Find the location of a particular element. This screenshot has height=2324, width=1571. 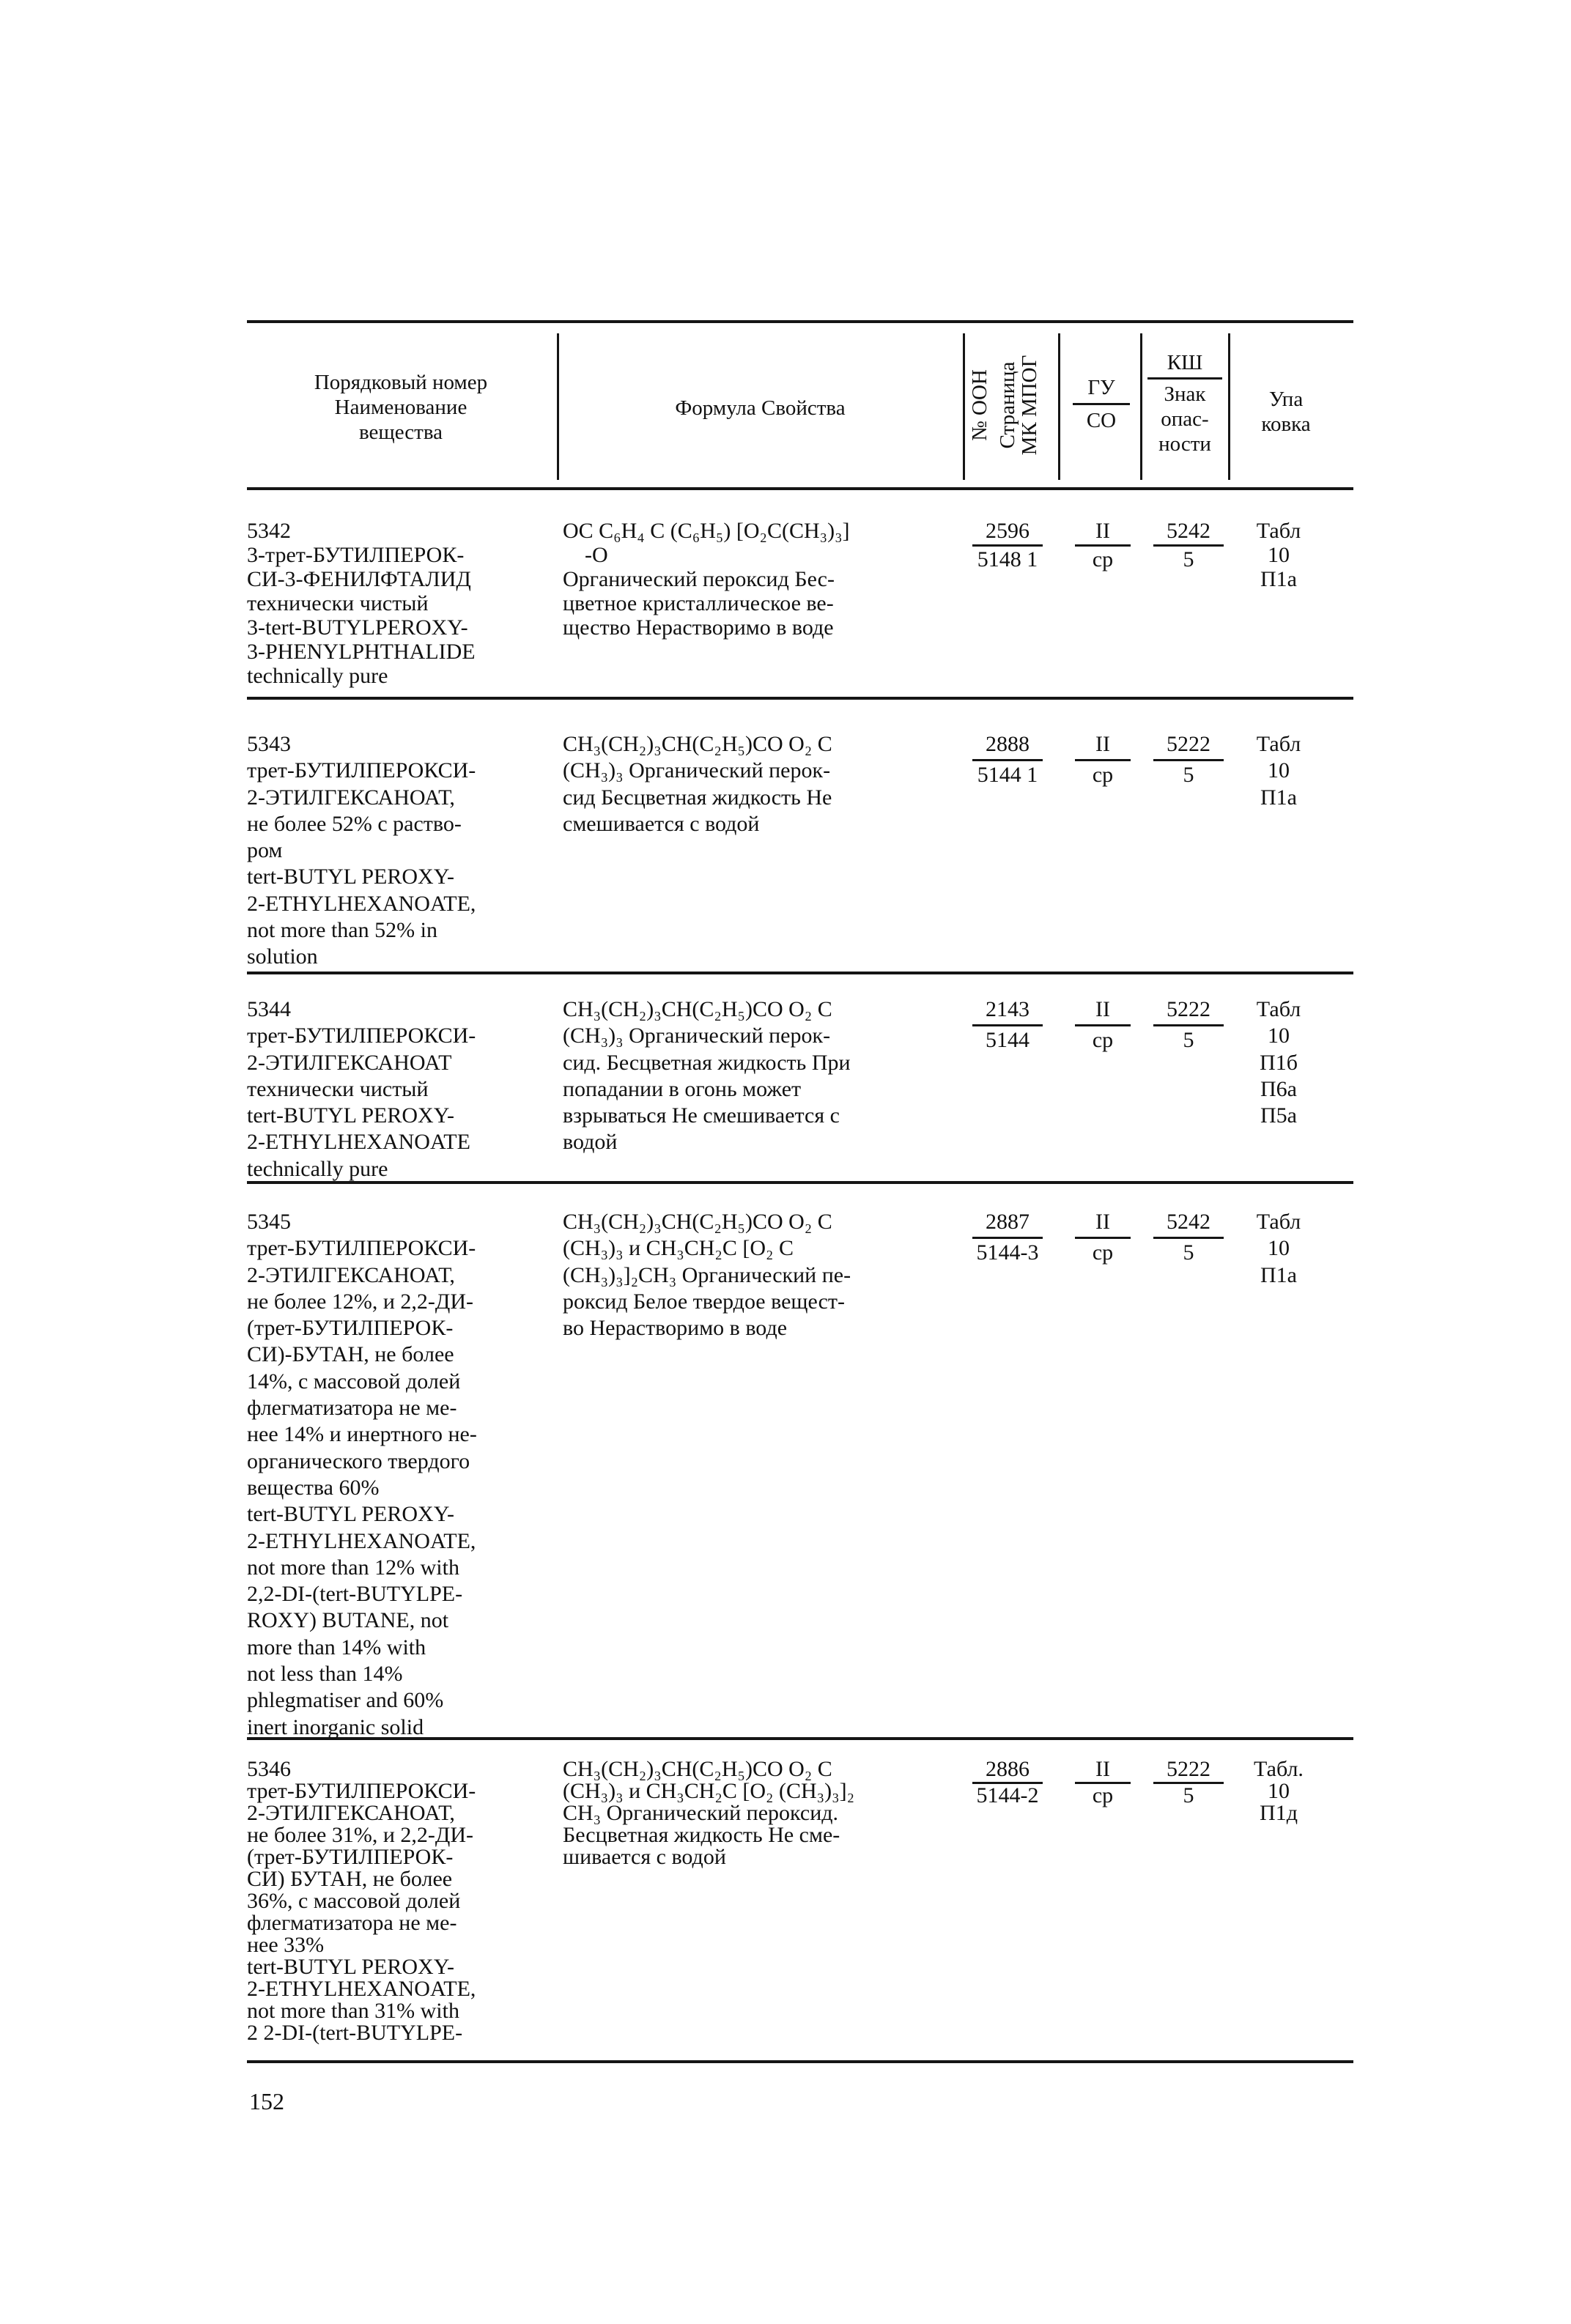

serial-number: 5343 is located at coordinates (269, 744).